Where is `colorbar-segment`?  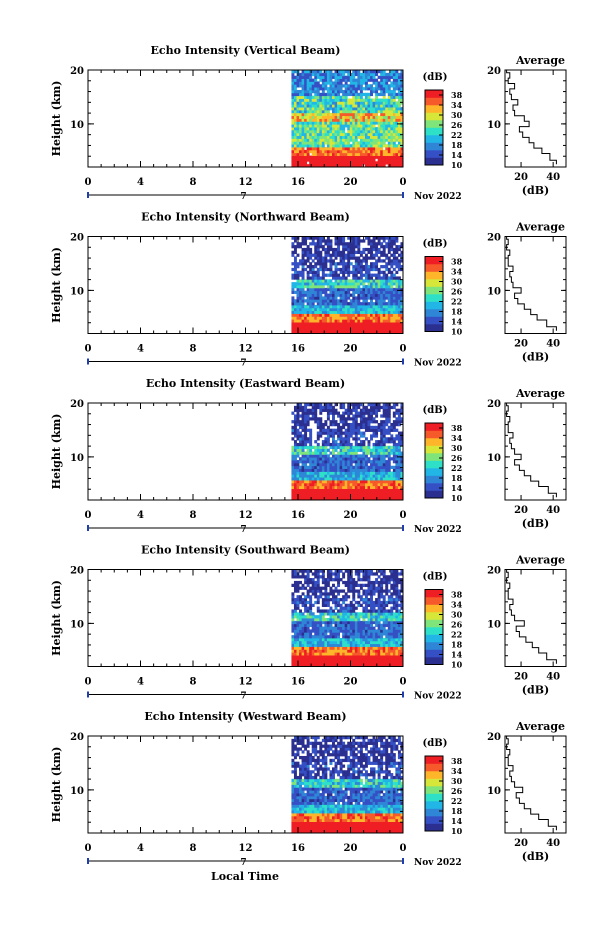
colorbar-segment is located at coordinates (434, 94).